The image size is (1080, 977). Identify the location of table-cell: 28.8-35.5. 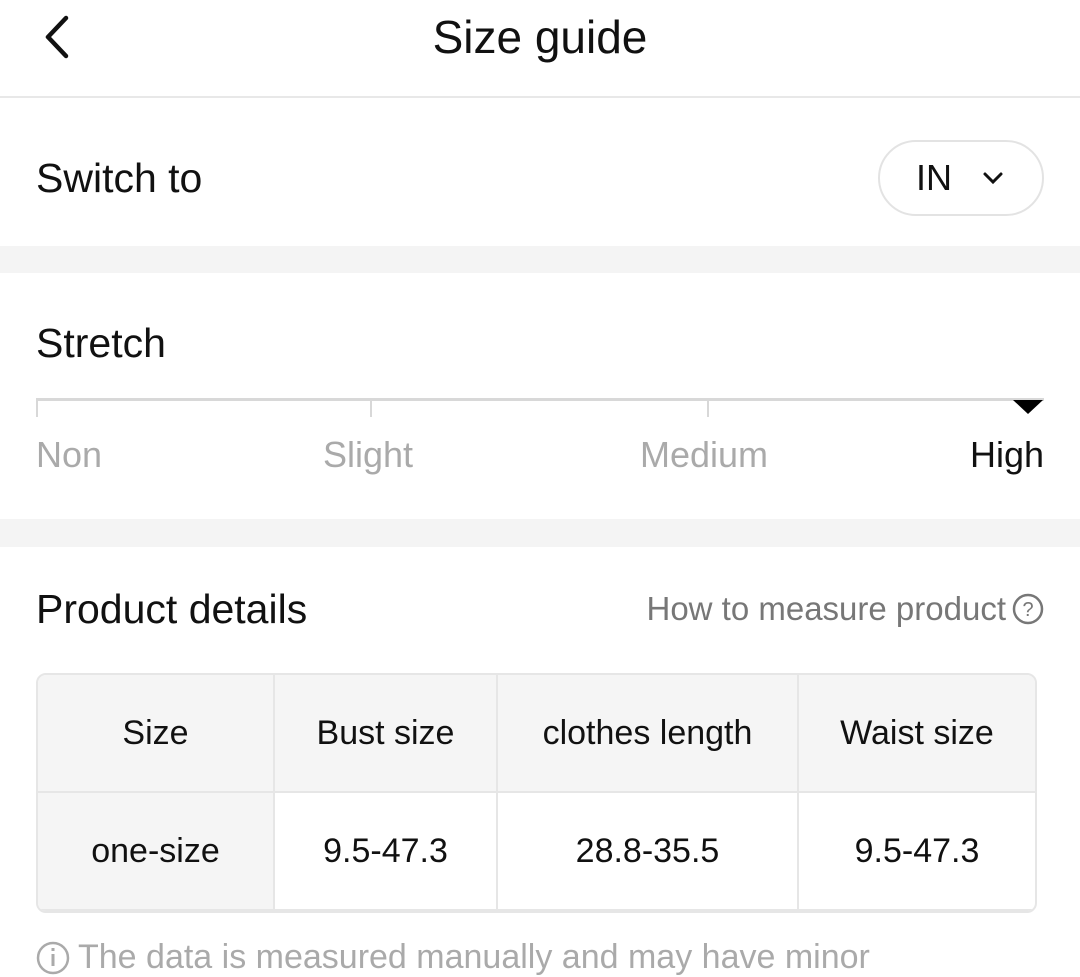
(648, 852).